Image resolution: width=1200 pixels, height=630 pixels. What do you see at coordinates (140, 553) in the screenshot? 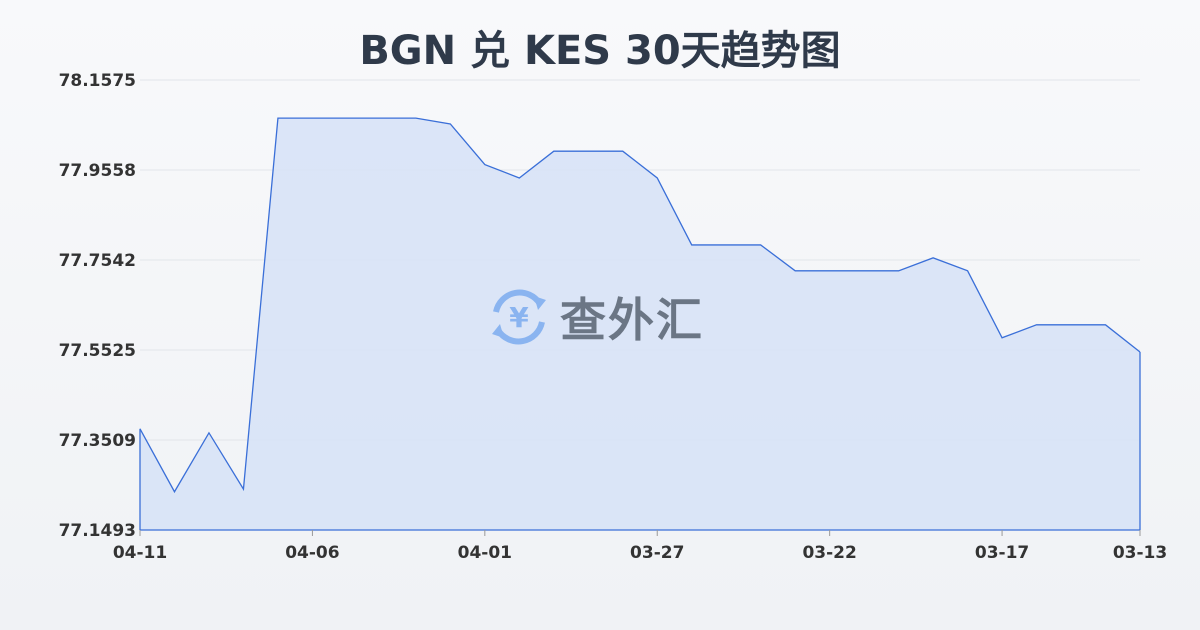
I see `x-tick-label: 04-11` at bounding box center [140, 553].